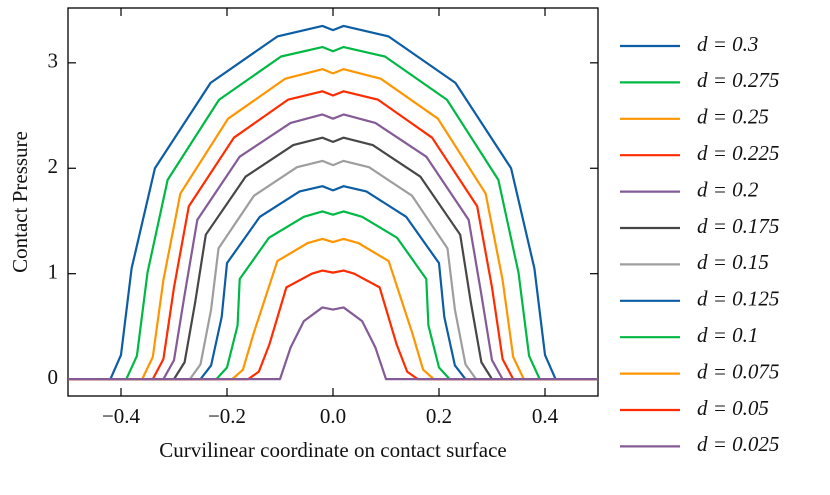 Image resolution: width=830 pixels, height=495 pixels. Describe the element at coordinates (738, 80) in the screenshot. I see `legend-label: d = 0.275` at that location.